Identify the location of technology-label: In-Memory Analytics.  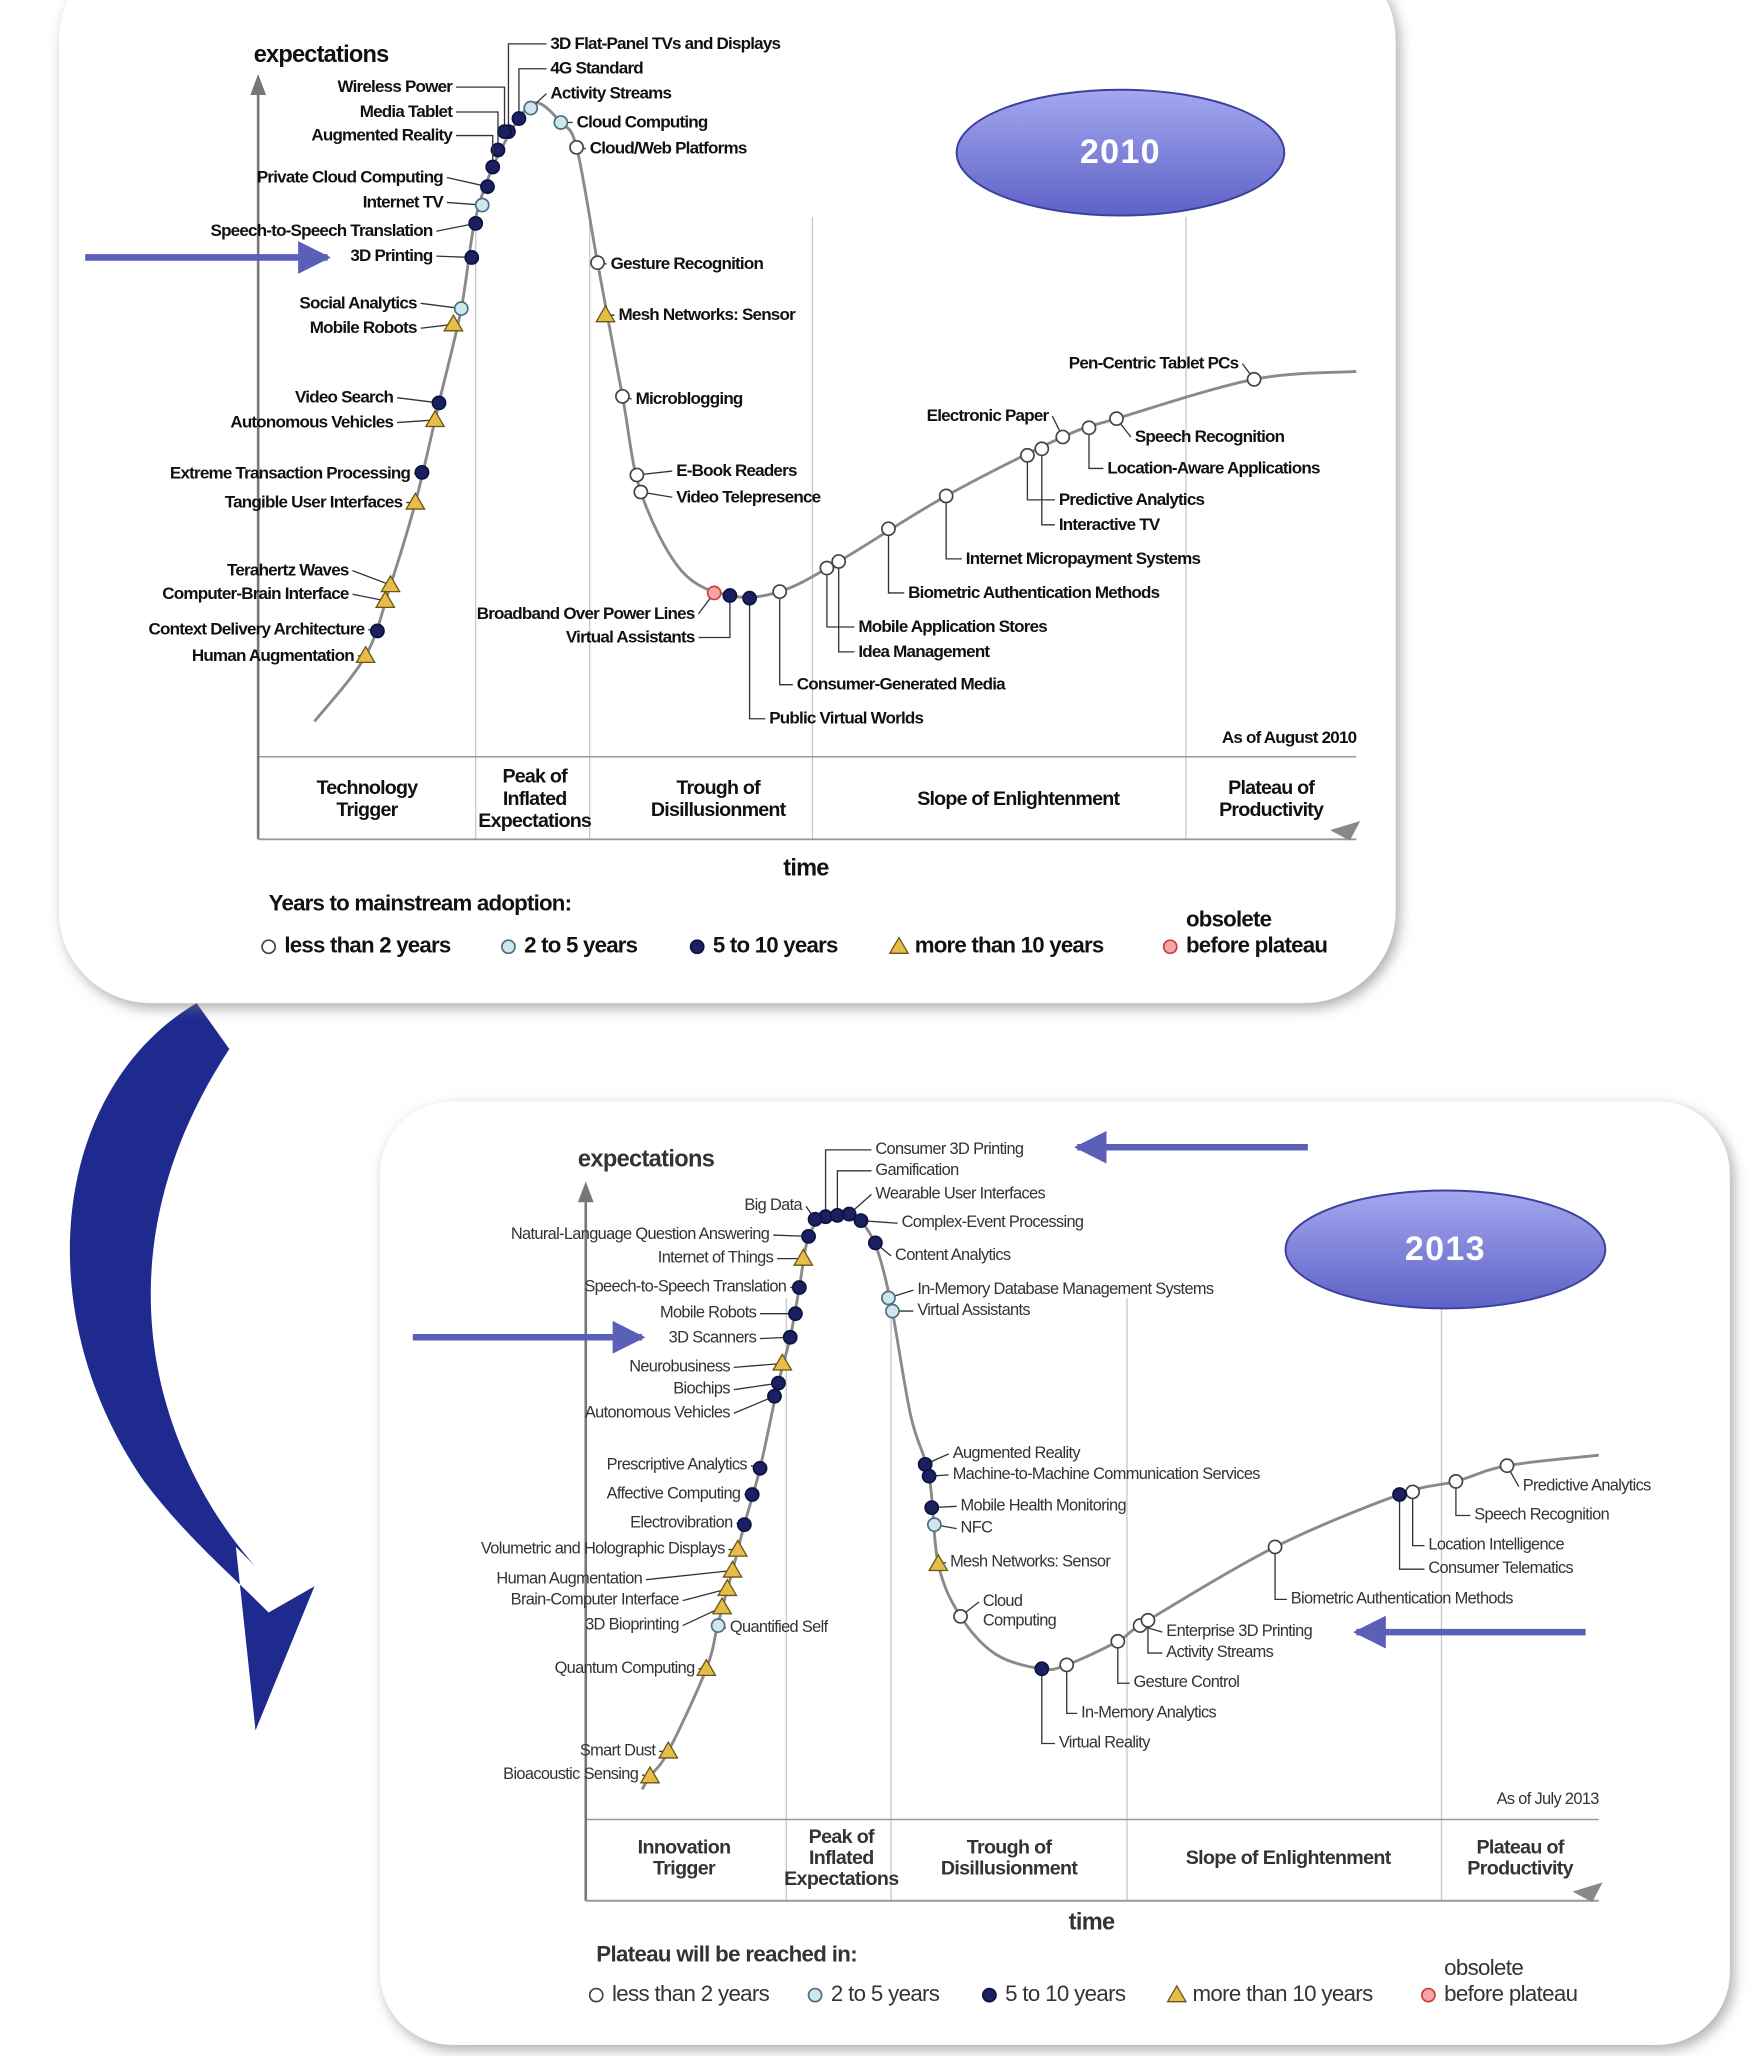
(1148, 1713).